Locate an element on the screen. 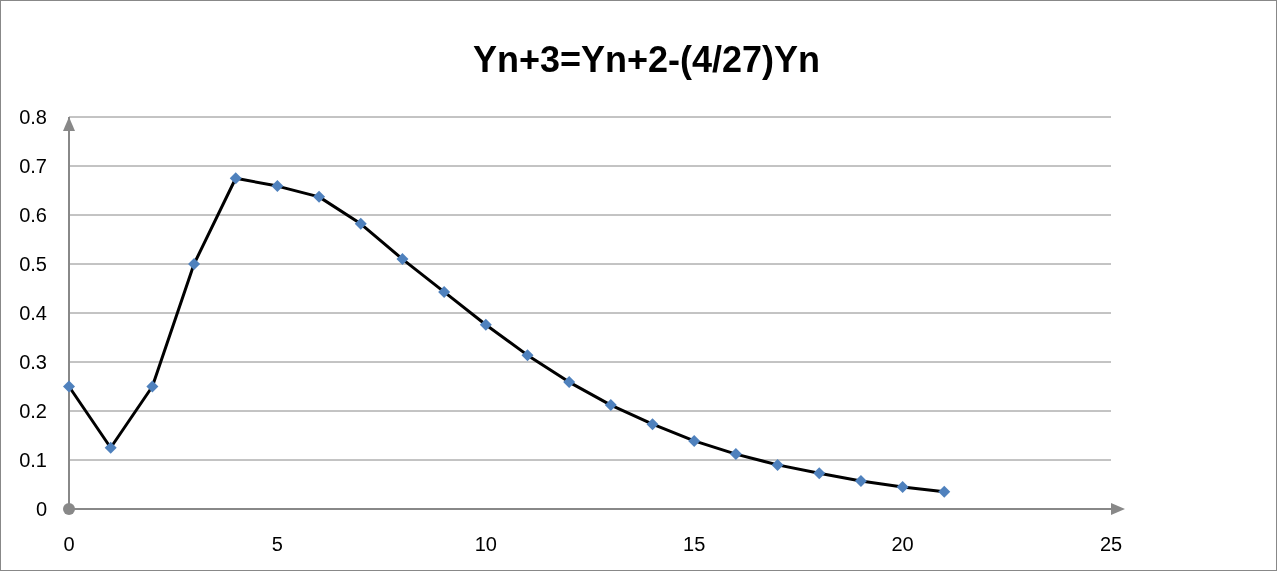 Image resolution: width=1277 pixels, height=571 pixels. x-tick-label: 10 is located at coordinates (485, 544).